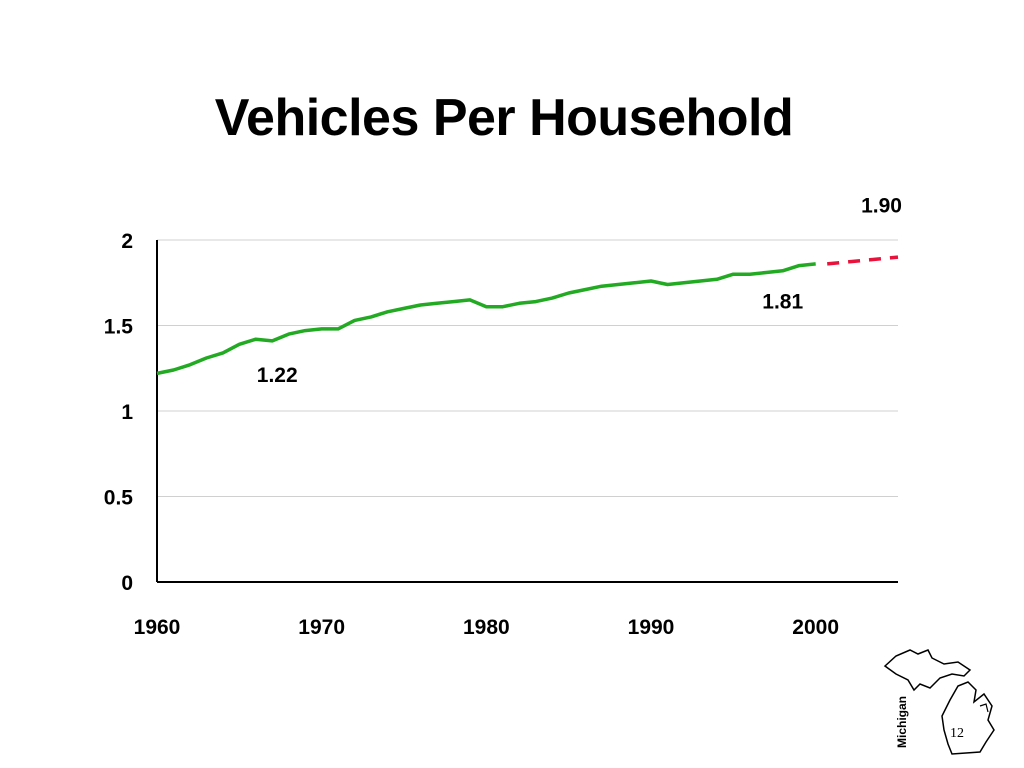 The width and height of the screenshot is (1024, 768). Describe the element at coordinates (902, 721) in the screenshot. I see `logo-text: Michigan` at that location.